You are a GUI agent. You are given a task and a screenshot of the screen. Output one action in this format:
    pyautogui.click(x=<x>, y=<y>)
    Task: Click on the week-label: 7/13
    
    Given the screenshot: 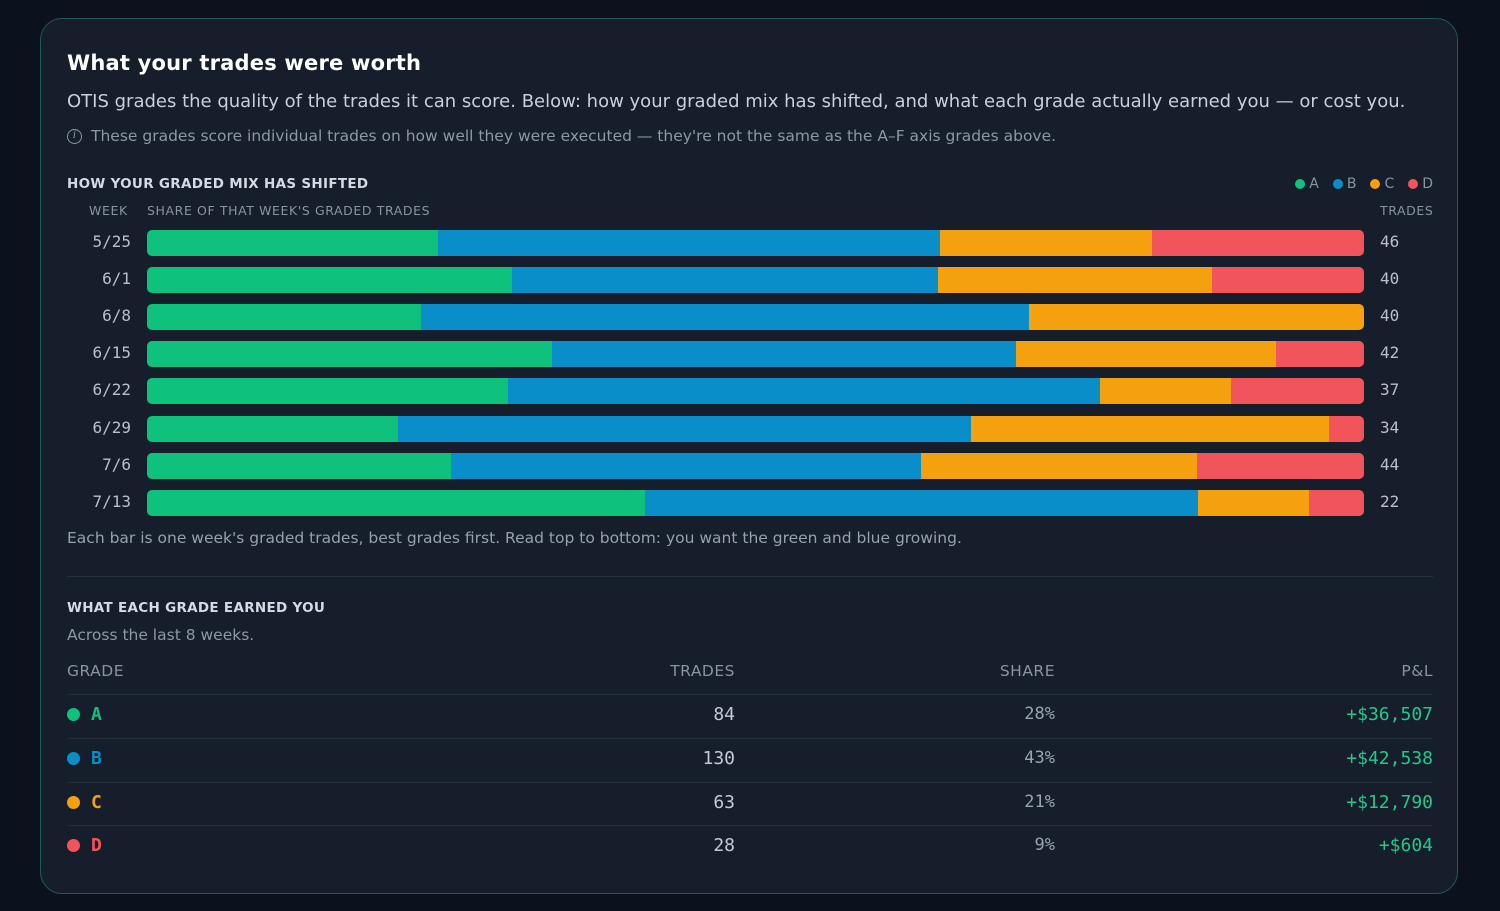 What is the action you would take?
    pyautogui.click(x=111, y=501)
    